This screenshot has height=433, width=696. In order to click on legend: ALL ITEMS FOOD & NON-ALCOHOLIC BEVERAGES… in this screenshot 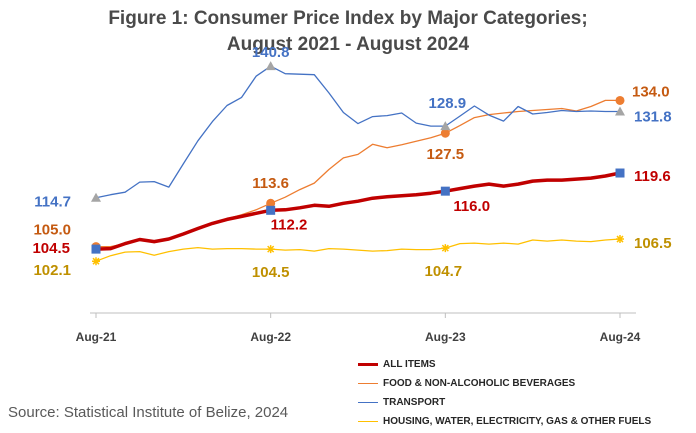, I will do `click(504, 393)`.